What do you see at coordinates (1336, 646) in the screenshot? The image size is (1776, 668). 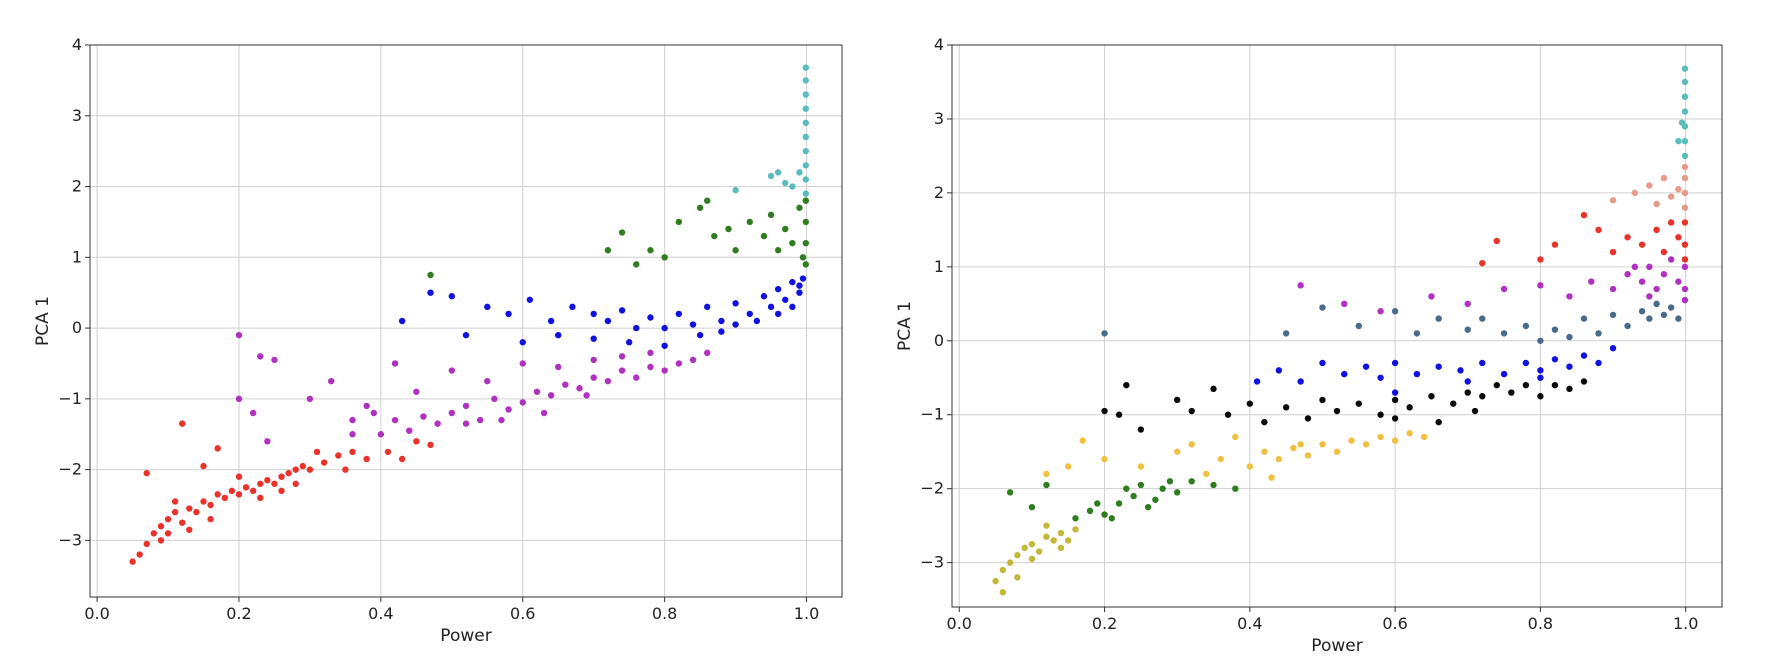 I see `x-axis-label: Power` at bounding box center [1336, 646].